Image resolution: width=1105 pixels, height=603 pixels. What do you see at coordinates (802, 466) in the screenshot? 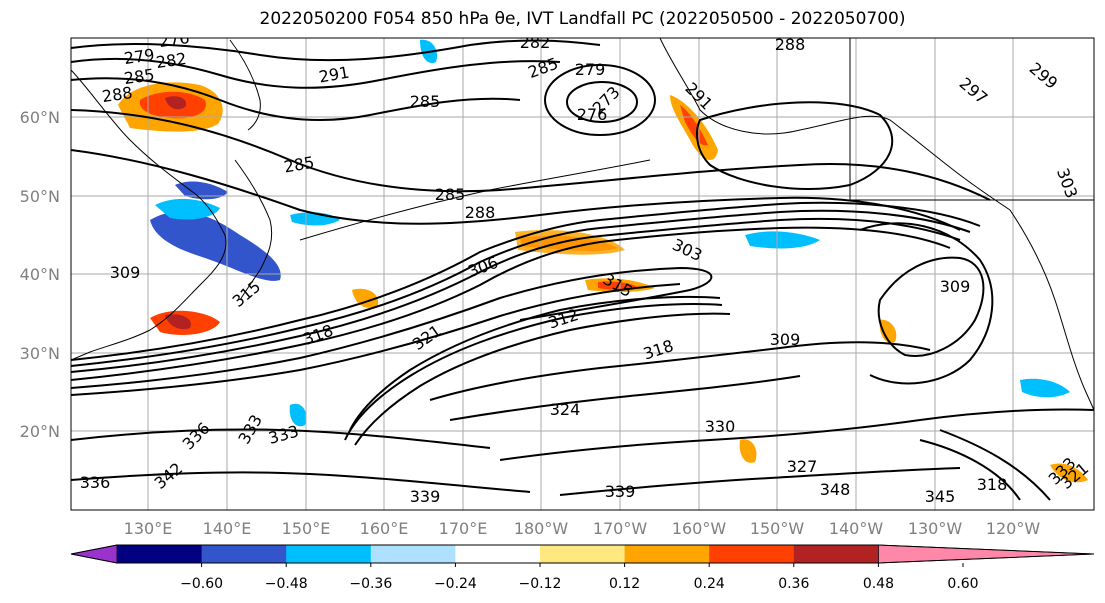
I see `contour-label: 327` at bounding box center [802, 466].